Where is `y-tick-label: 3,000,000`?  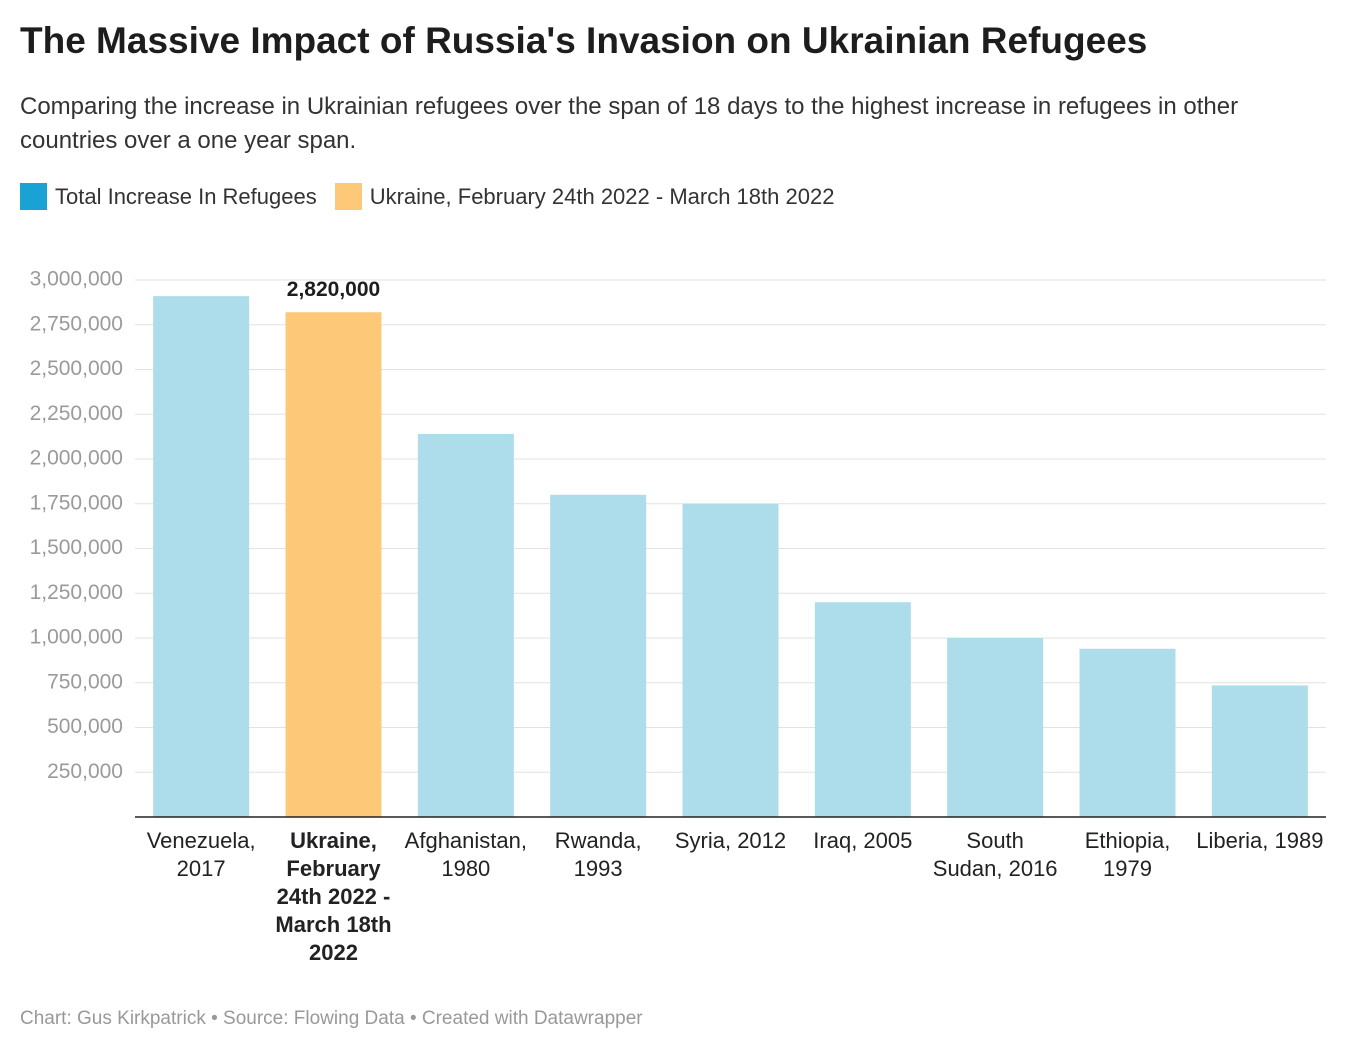
y-tick-label: 3,000,000 is located at coordinates (76, 279).